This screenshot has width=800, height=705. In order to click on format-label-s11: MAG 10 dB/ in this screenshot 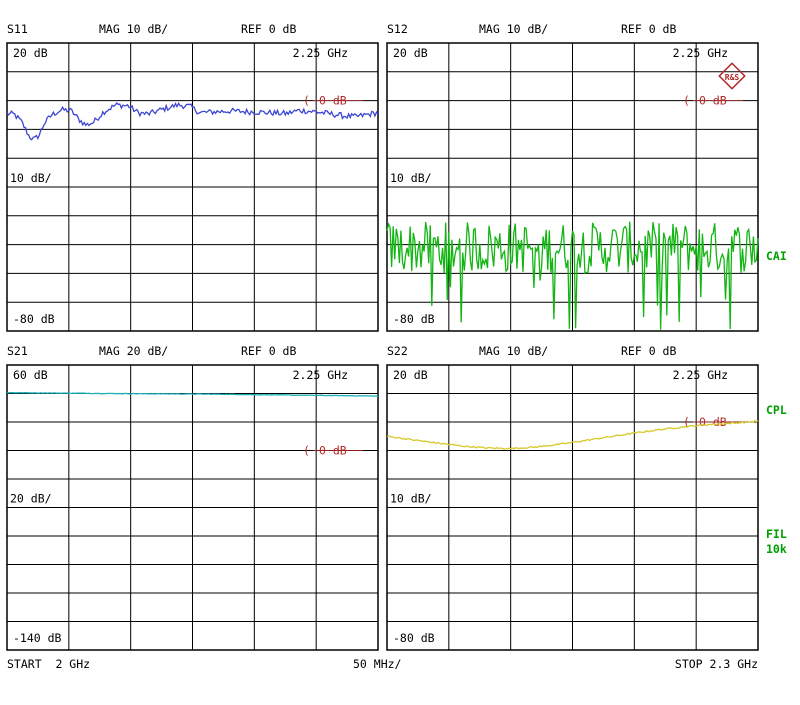, I will do `click(133, 29)`.